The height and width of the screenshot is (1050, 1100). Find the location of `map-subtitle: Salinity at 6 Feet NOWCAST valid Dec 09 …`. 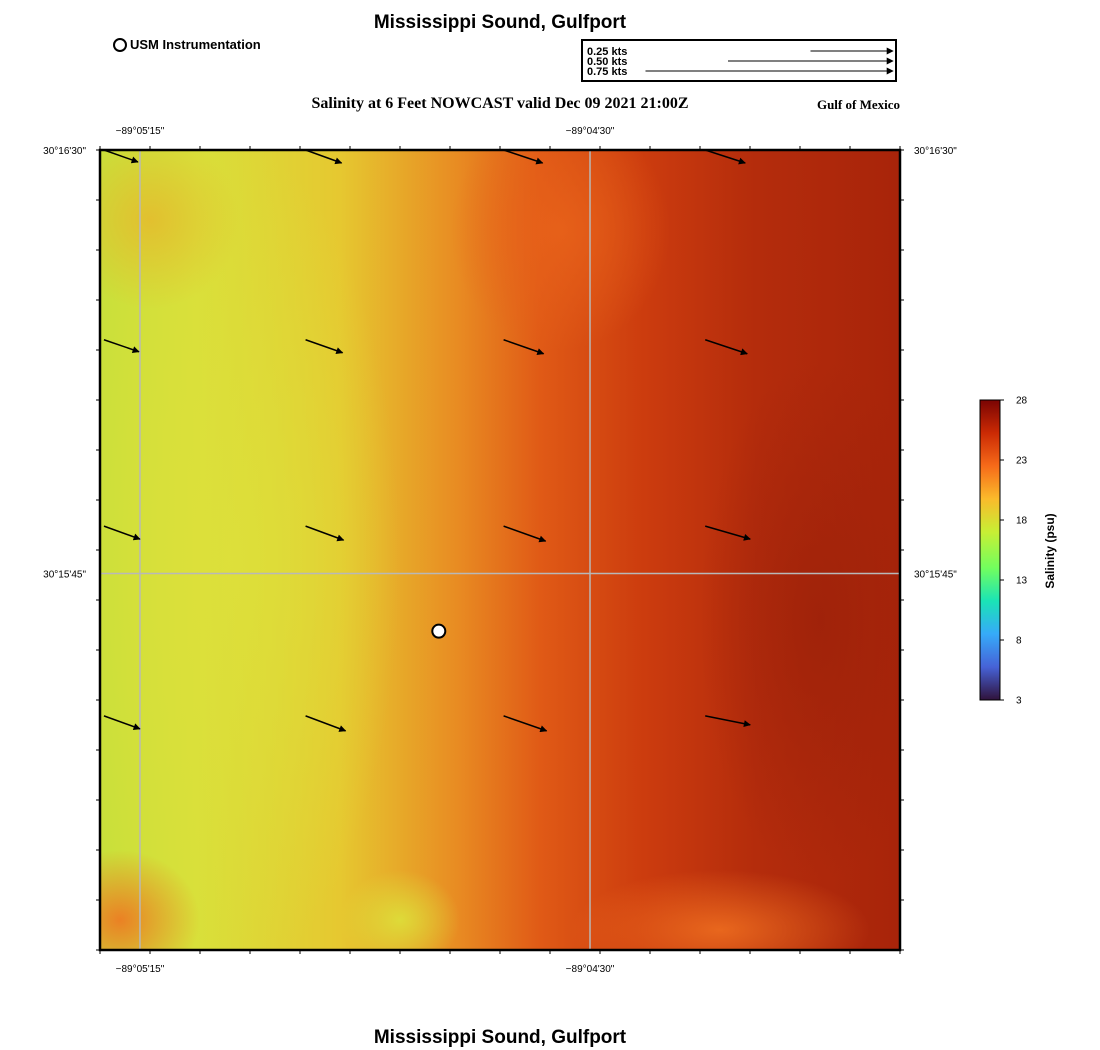

map-subtitle: Salinity at 6 Feet NOWCAST valid Dec 09 … is located at coordinates (500, 103).